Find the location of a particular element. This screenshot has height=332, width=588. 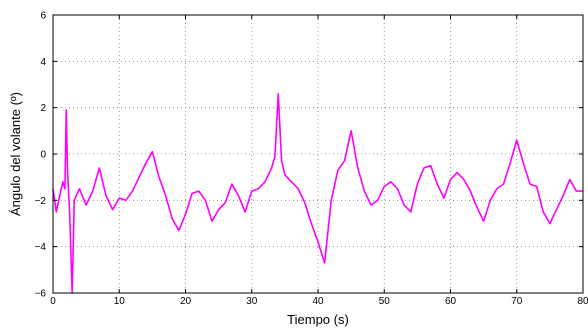

x-axis-title: Tiempo (s) is located at coordinates (318, 319).